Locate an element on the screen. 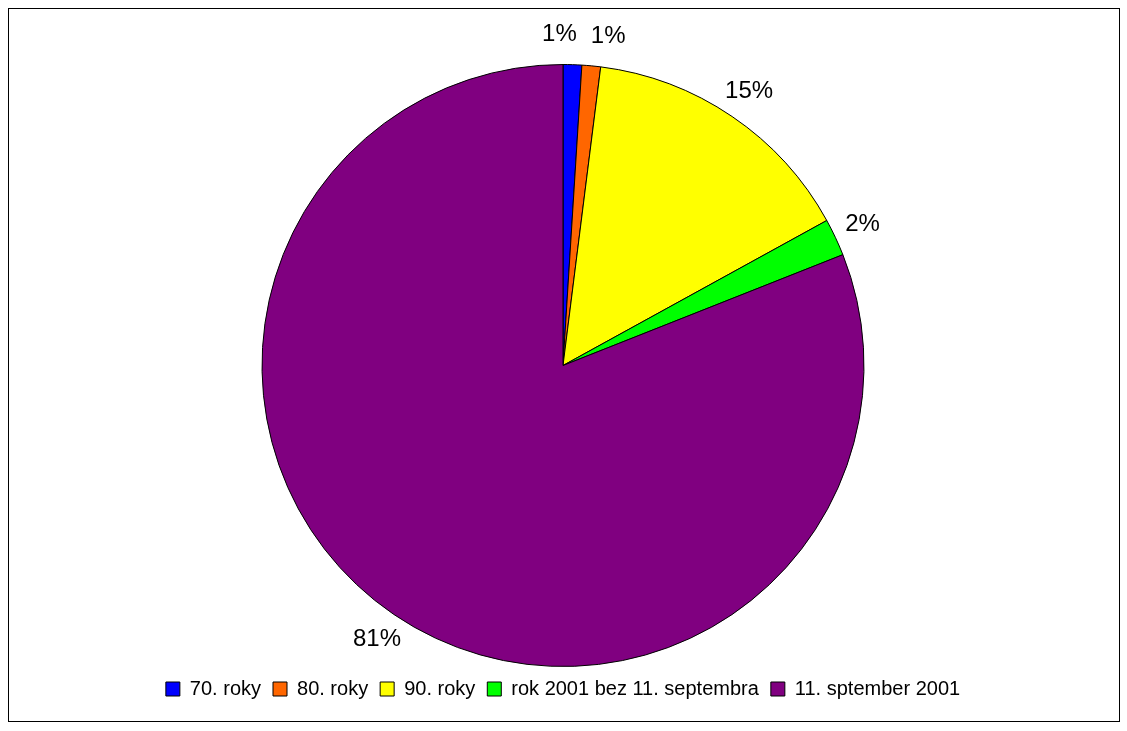 The height and width of the screenshot is (731, 1127). legend-label: 80. roky is located at coordinates (333, 687).